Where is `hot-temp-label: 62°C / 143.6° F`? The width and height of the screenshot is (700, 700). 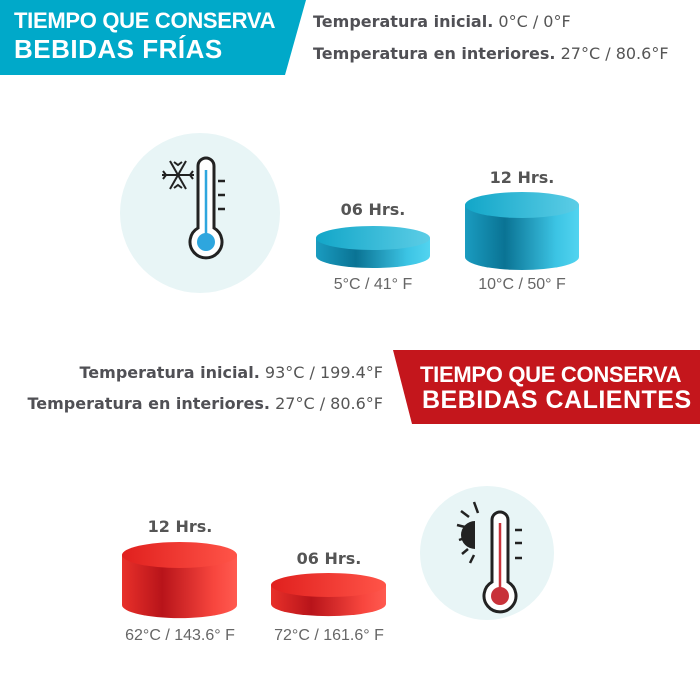
hot-temp-label: 62°C / 143.6° F is located at coordinates (180, 635).